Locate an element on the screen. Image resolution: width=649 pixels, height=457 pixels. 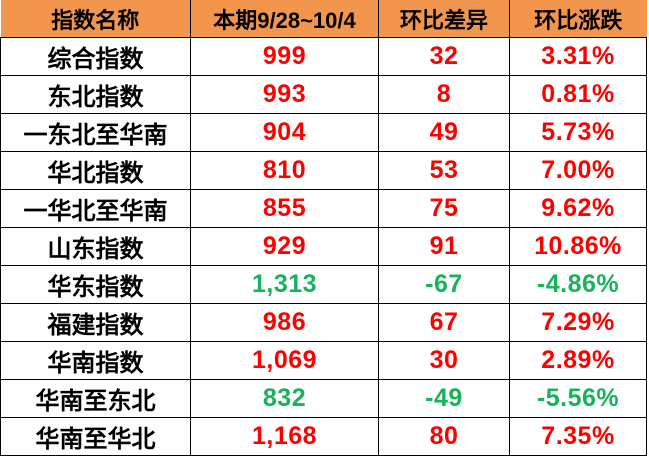
pct-change-cell: -5.56% is located at coordinates (578, 398).